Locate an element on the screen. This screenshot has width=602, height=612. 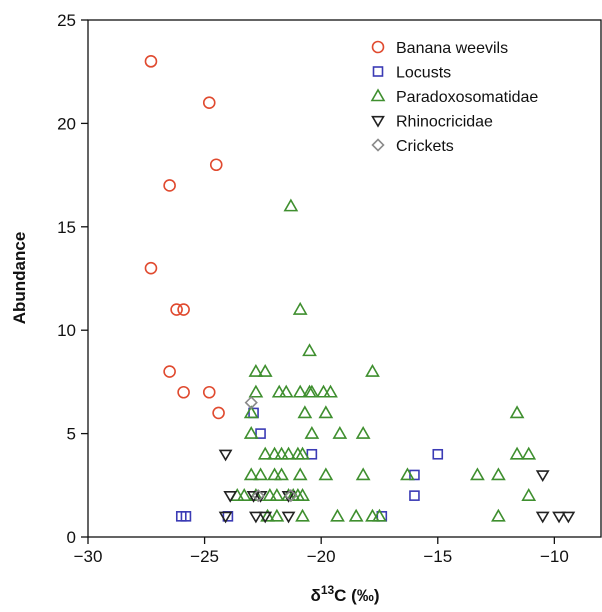
y-tick-label: 20 is located at coordinates (66, 123).